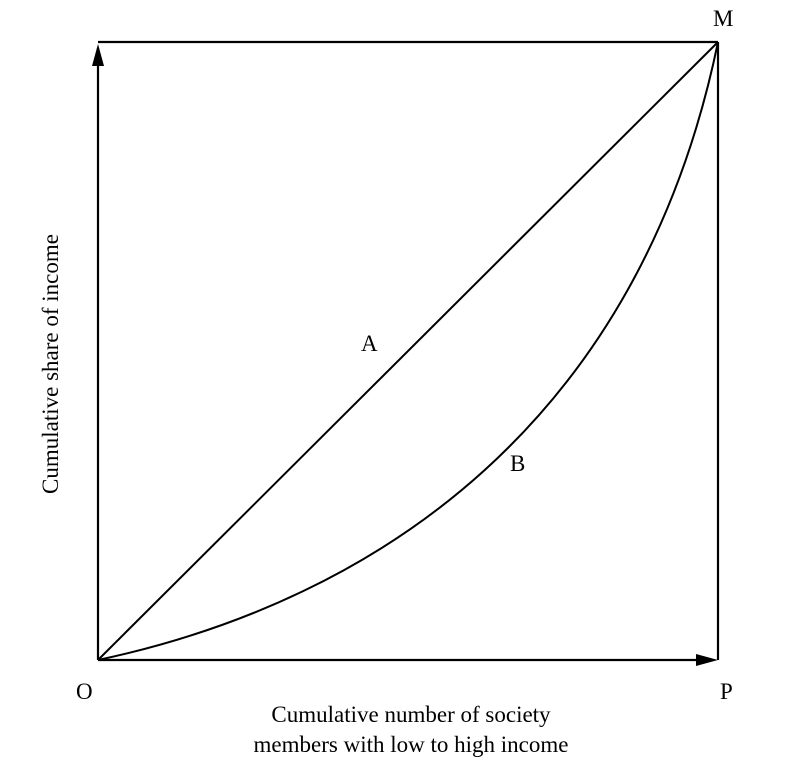  What do you see at coordinates (50, 364) in the screenshot?
I see `y-axis-label: Cumulative share of income` at bounding box center [50, 364].